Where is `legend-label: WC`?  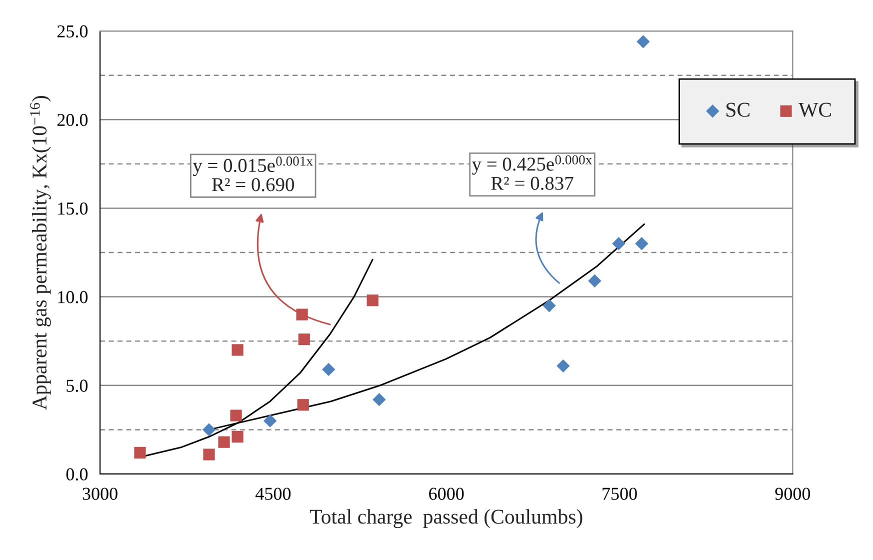 legend-label: WC is located at coordinates (814, 109).